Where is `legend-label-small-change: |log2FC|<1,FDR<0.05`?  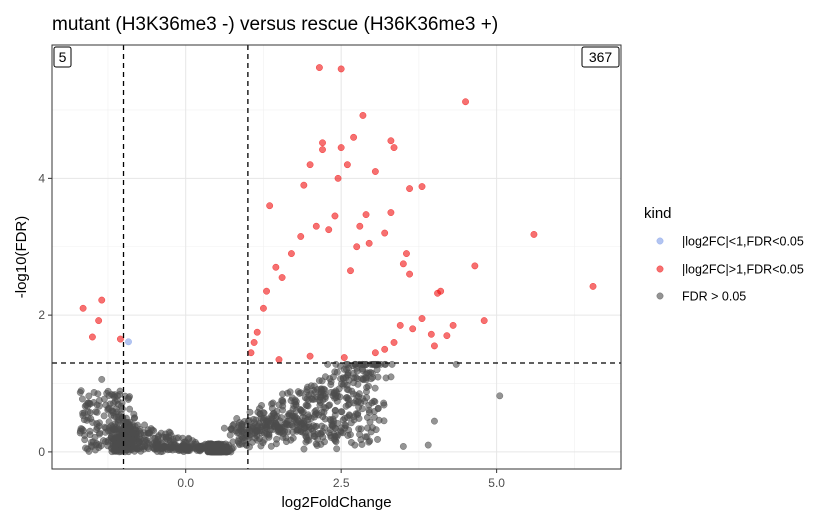 legend-label-small-change: |log2FC|<1,FDR<0.05 is located at coordinates (743, 242).